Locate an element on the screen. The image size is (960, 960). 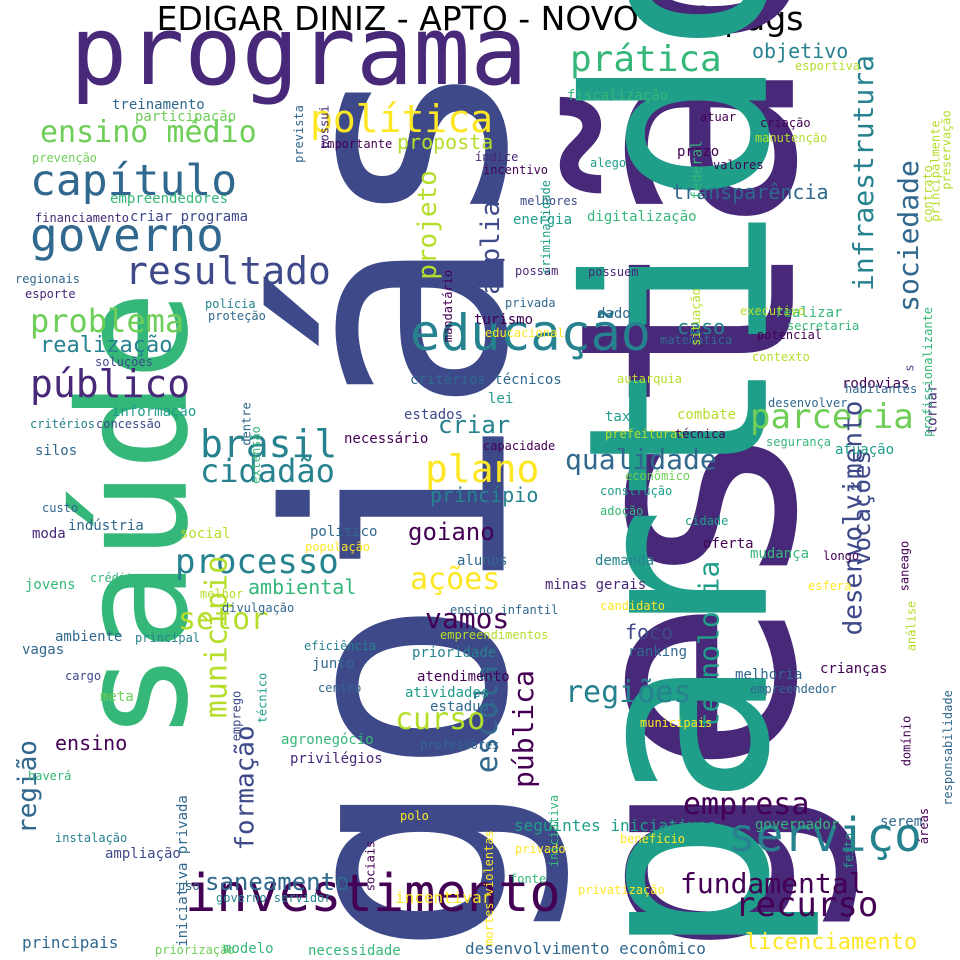
word-empreendedores: empreendedores is located at coordinates (169, 199).